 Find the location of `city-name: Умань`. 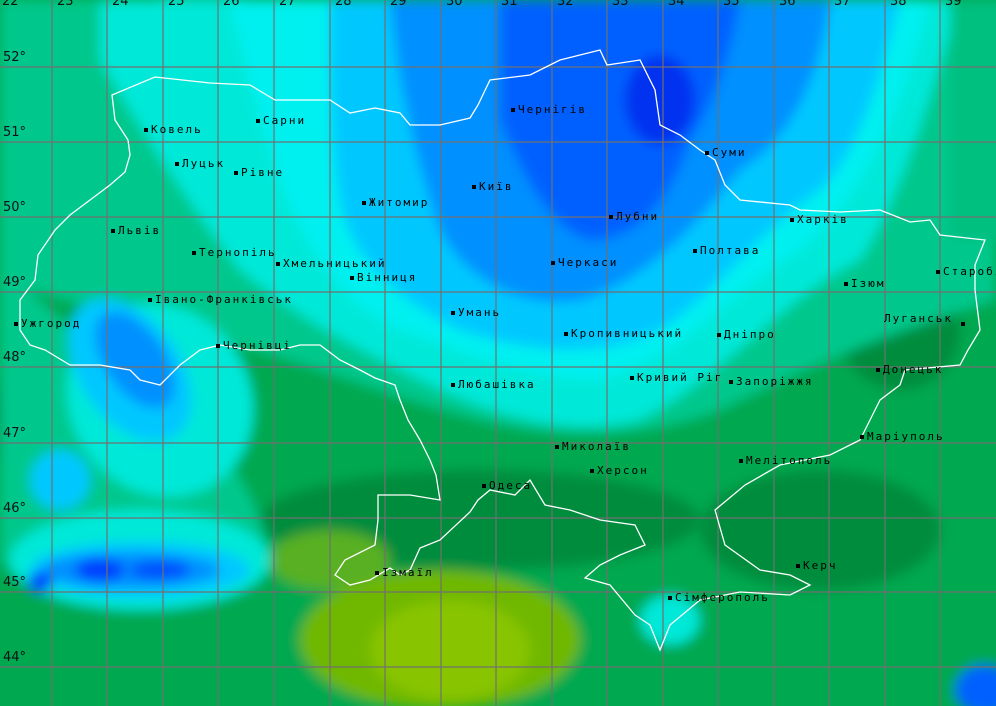

city-name: Умань is located at coordinates (480, 312).